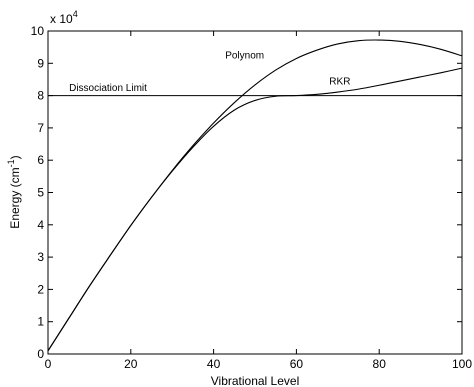  I want to click on x-tick-label: 20, so click(131, 364).